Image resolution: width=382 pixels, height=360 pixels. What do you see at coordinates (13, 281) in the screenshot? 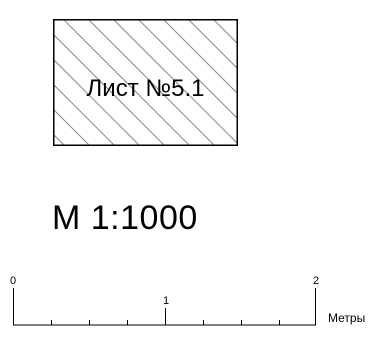
I see `scalebar-tick-label-0: 0` at bounding box center [13, 281].